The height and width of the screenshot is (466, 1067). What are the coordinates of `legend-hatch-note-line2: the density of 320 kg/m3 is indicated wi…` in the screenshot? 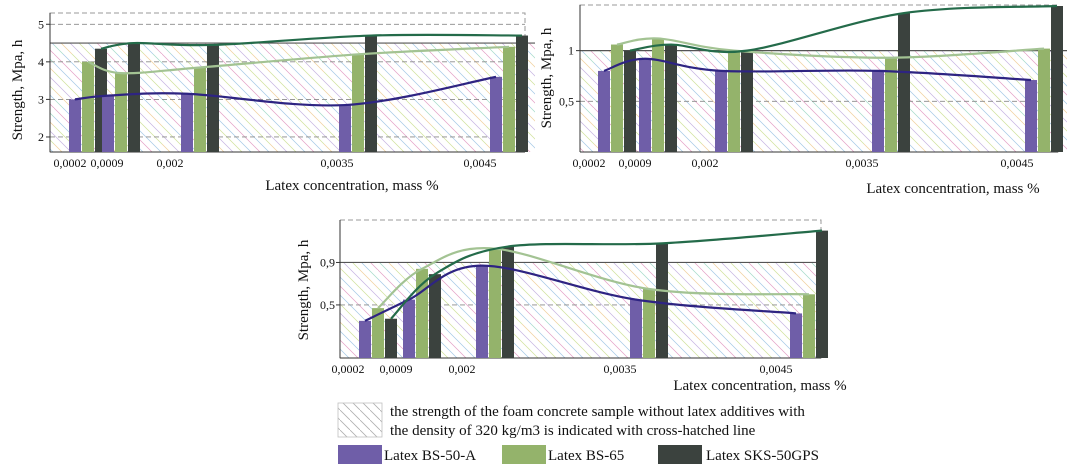 It's located at (573, 431).